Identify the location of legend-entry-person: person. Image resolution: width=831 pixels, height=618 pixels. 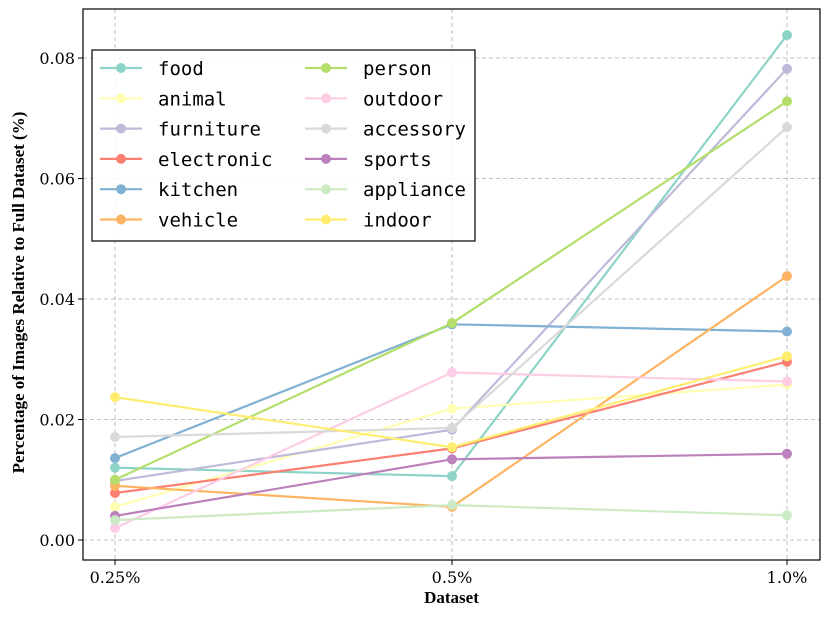
(368, 69).